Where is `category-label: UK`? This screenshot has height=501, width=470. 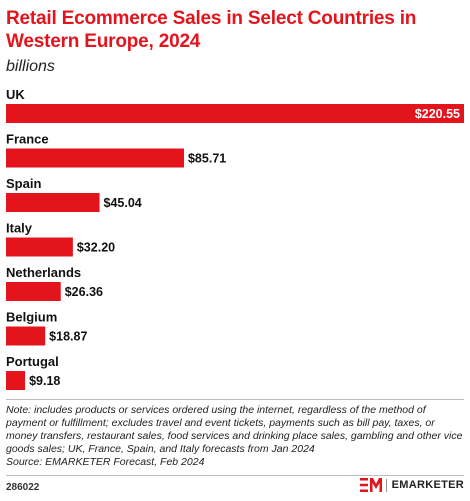 category-label: UK is located at coordinates (15, 94).